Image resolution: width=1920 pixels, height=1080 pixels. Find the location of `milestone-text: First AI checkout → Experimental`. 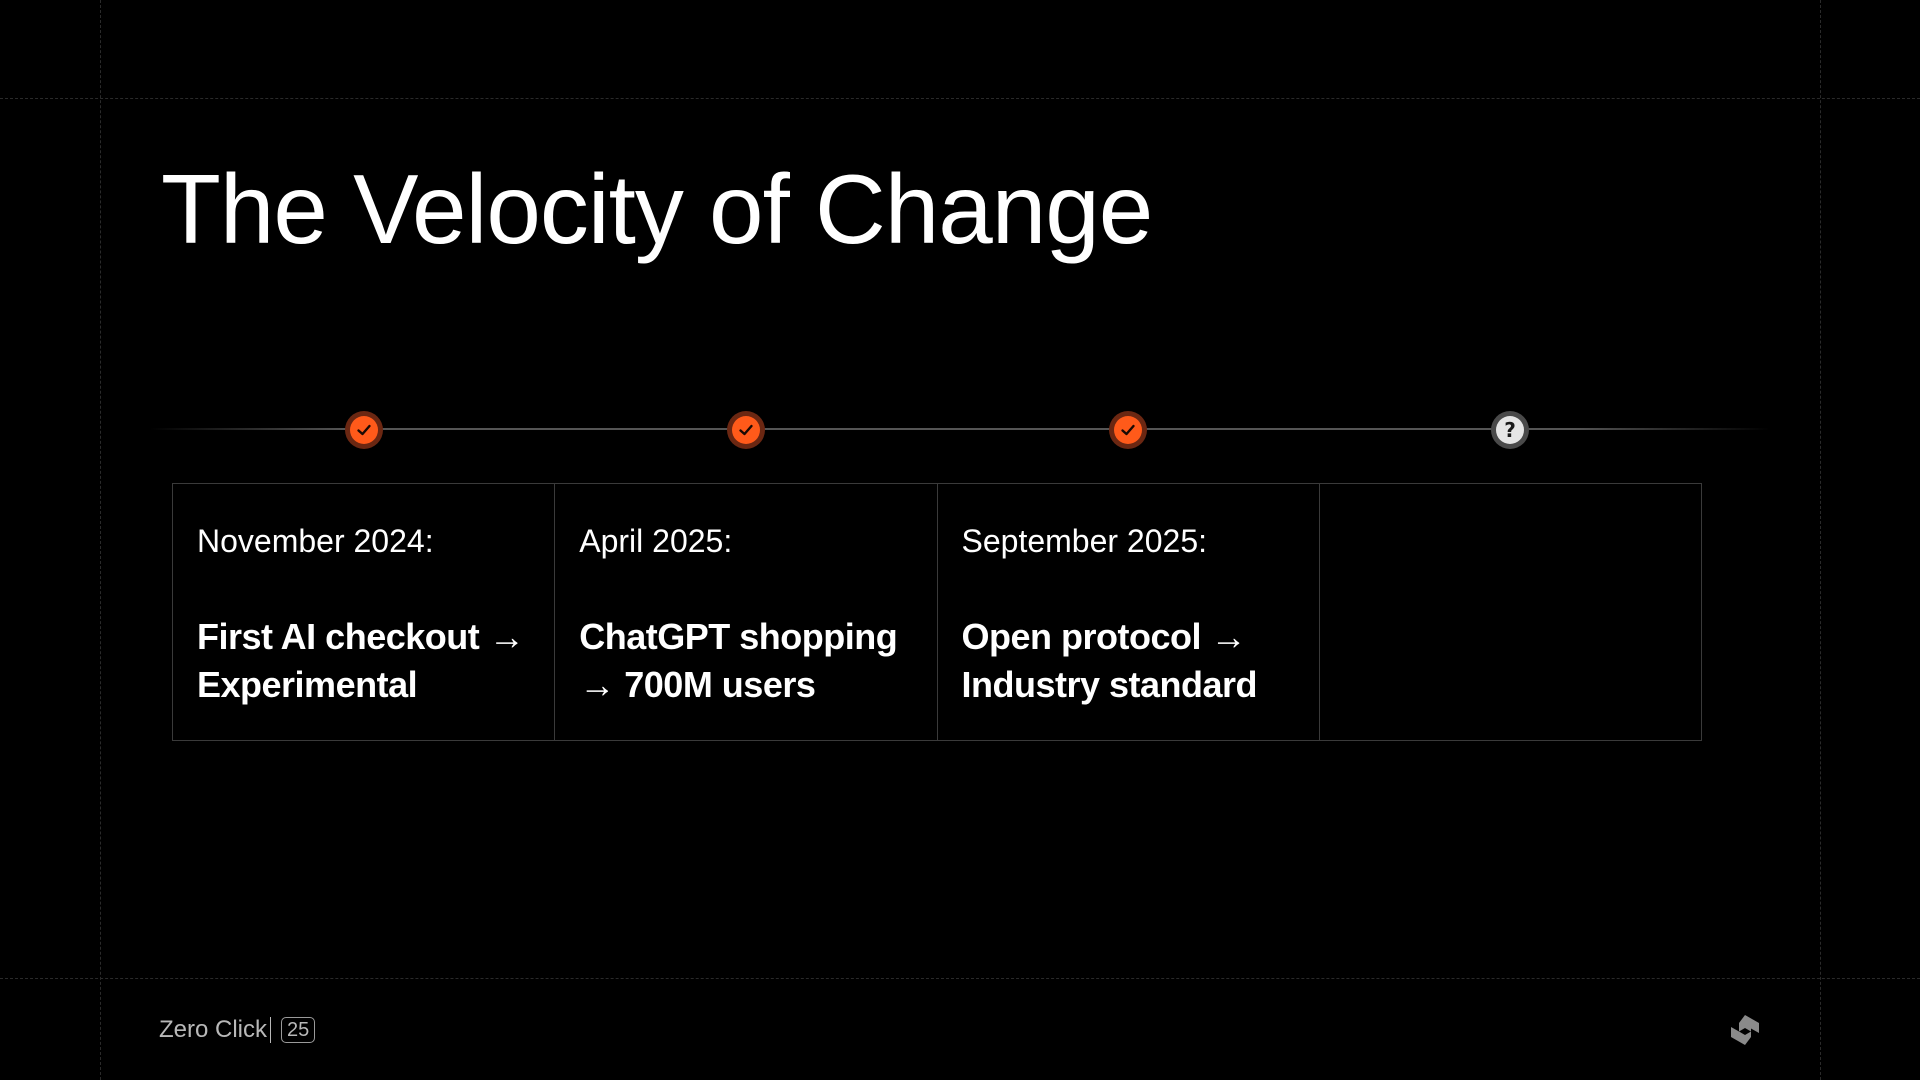

milestone-text: First AI checkout → Experimental is located at coordinates (361, 661).